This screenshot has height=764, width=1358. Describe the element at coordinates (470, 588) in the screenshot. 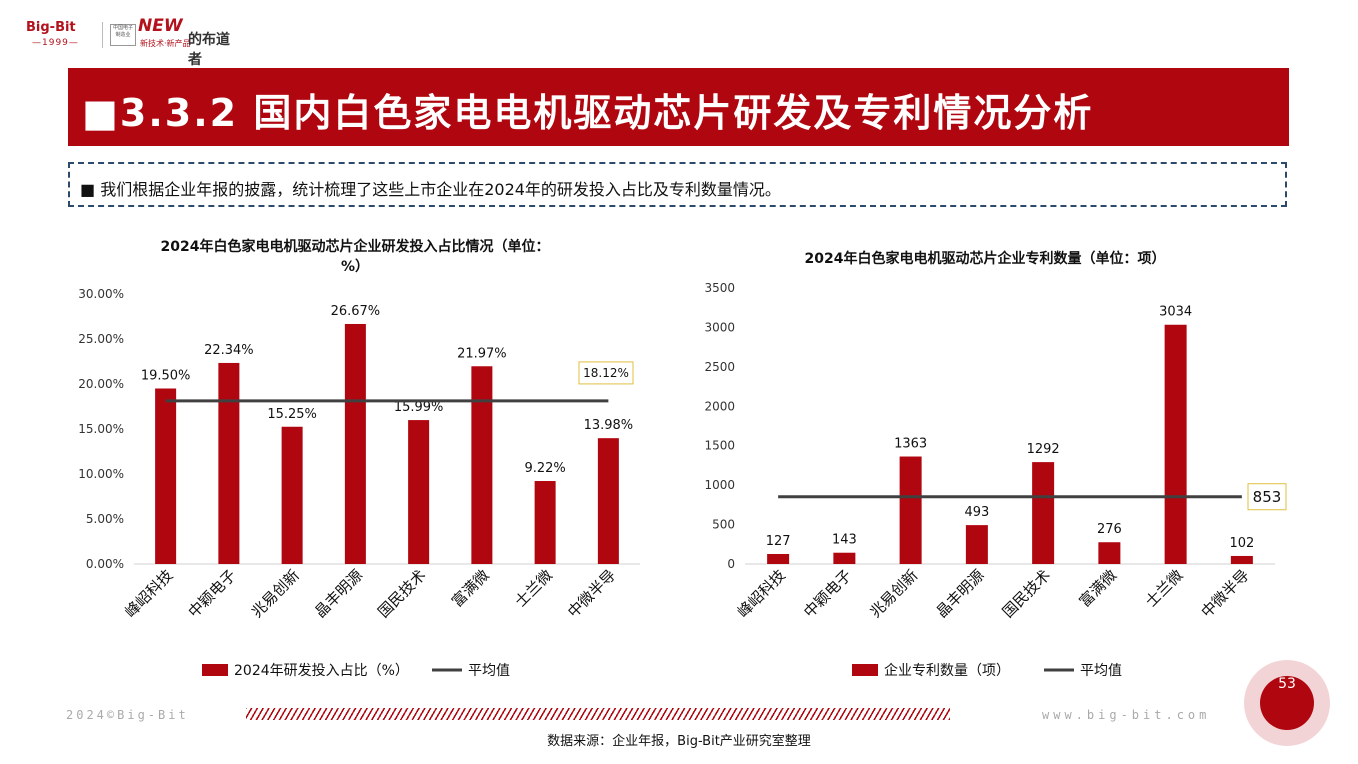

I see `chart1-category-label: 富满微` at that location.